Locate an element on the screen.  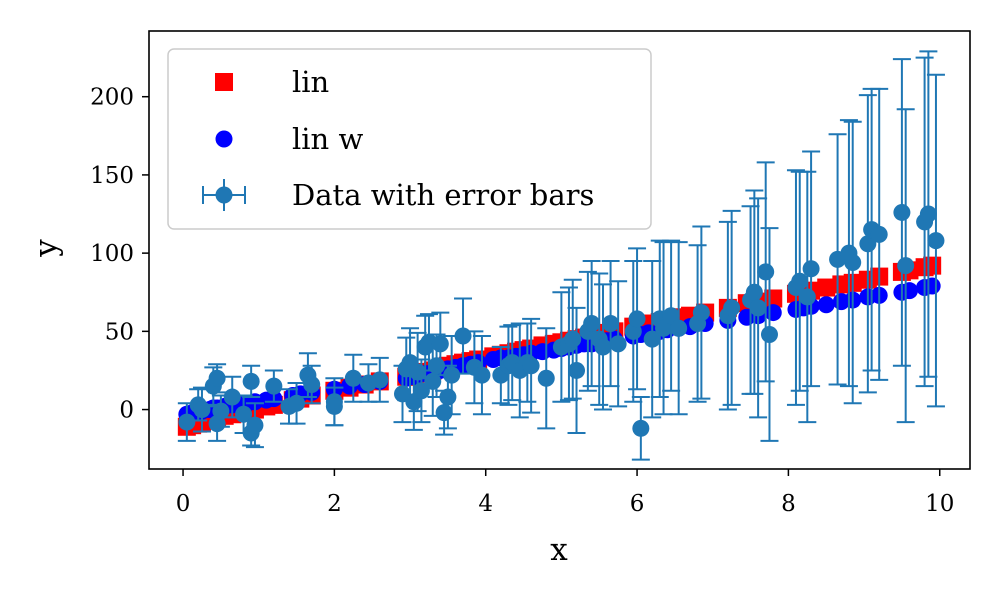
y-tick-label: 100 is located at coordinates (112, 254).